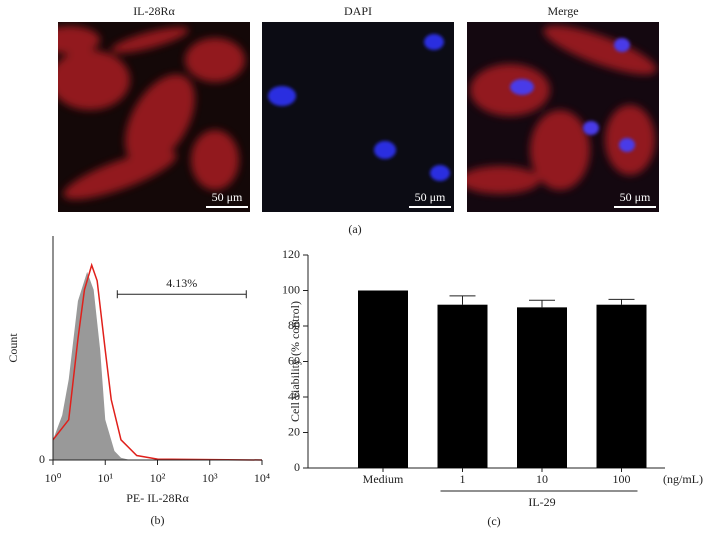 This screenshot has width=714, height=548. Describe the element at coordinates (622, 479) in the screenshot. I see `x-tick-label: 100` at that location.